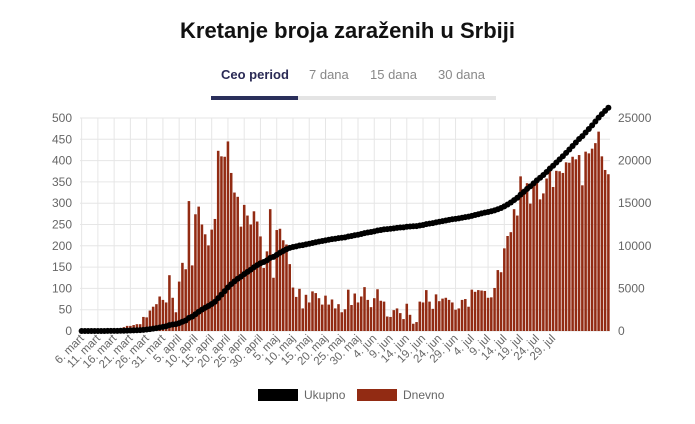 The image size is (695, 424). I want to click on tab-15-dana: 15 dana, so click(393, 74).